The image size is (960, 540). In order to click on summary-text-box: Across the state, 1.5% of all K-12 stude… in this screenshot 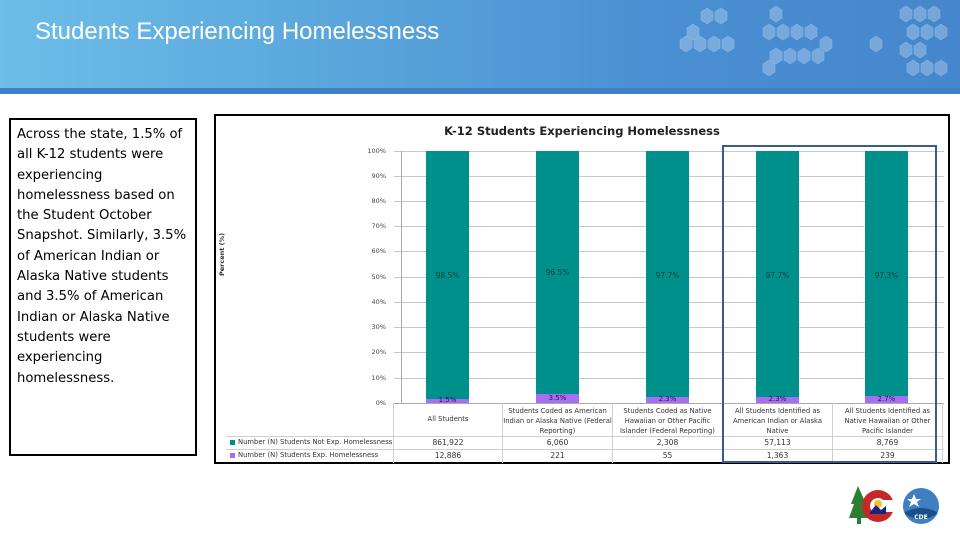, I will do `click(103, 287)`.